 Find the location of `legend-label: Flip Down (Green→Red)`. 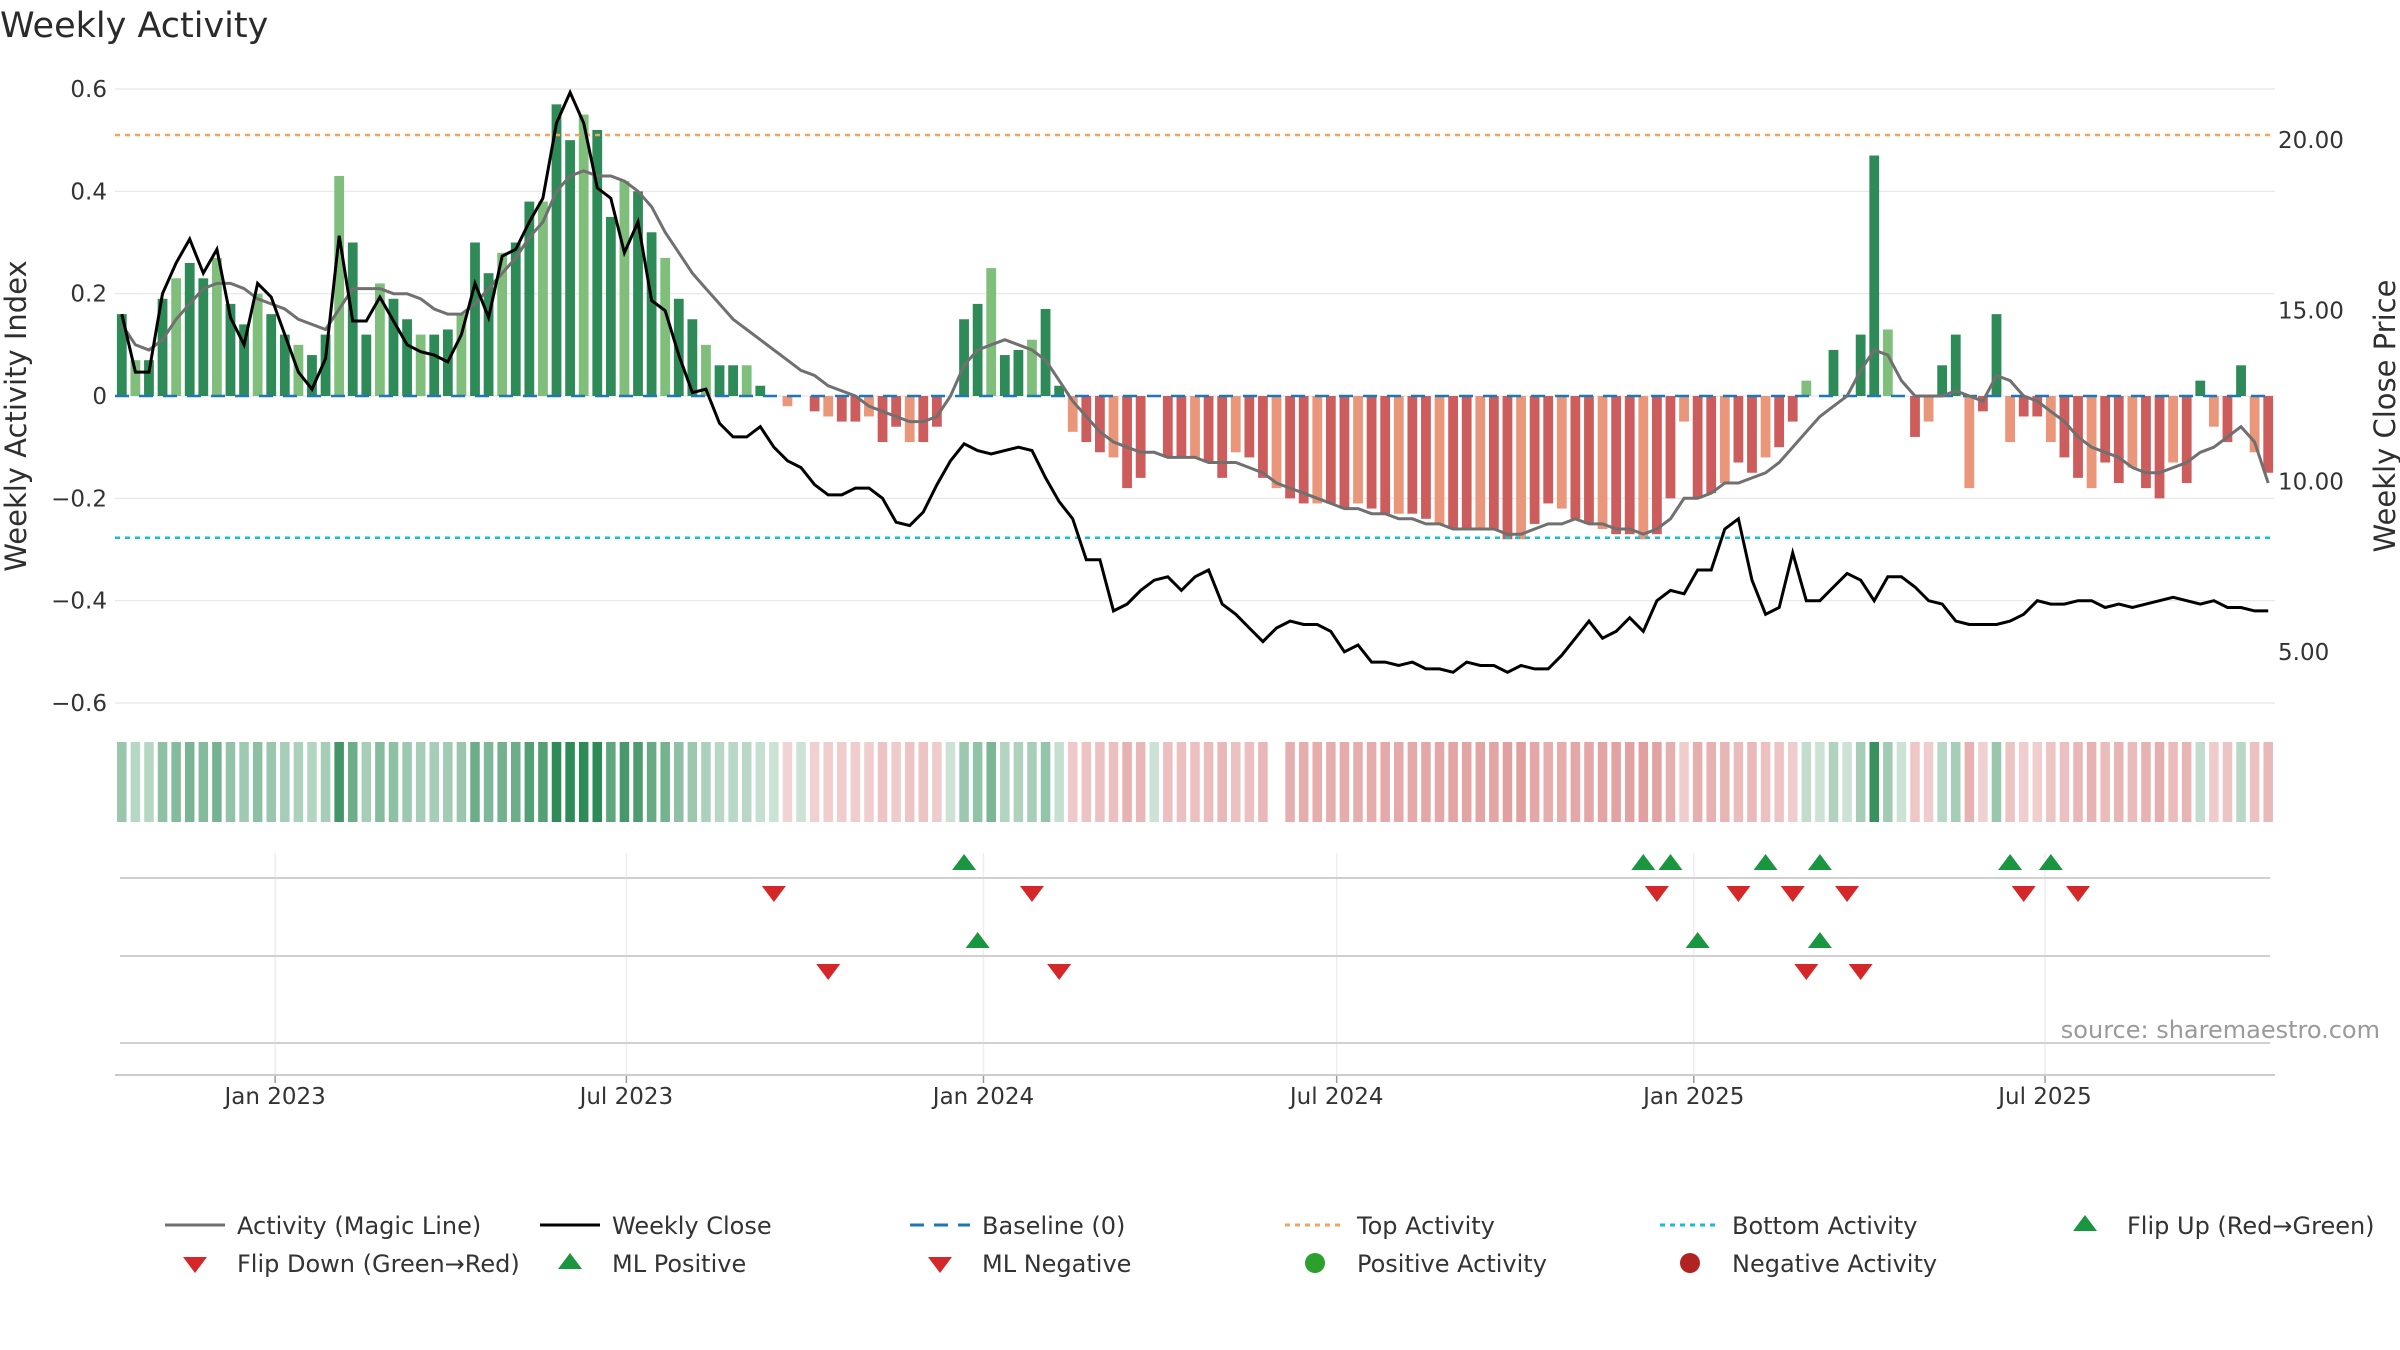

legend-label: Flip Down (Green→Red) is located at coordinates (378, 1264).